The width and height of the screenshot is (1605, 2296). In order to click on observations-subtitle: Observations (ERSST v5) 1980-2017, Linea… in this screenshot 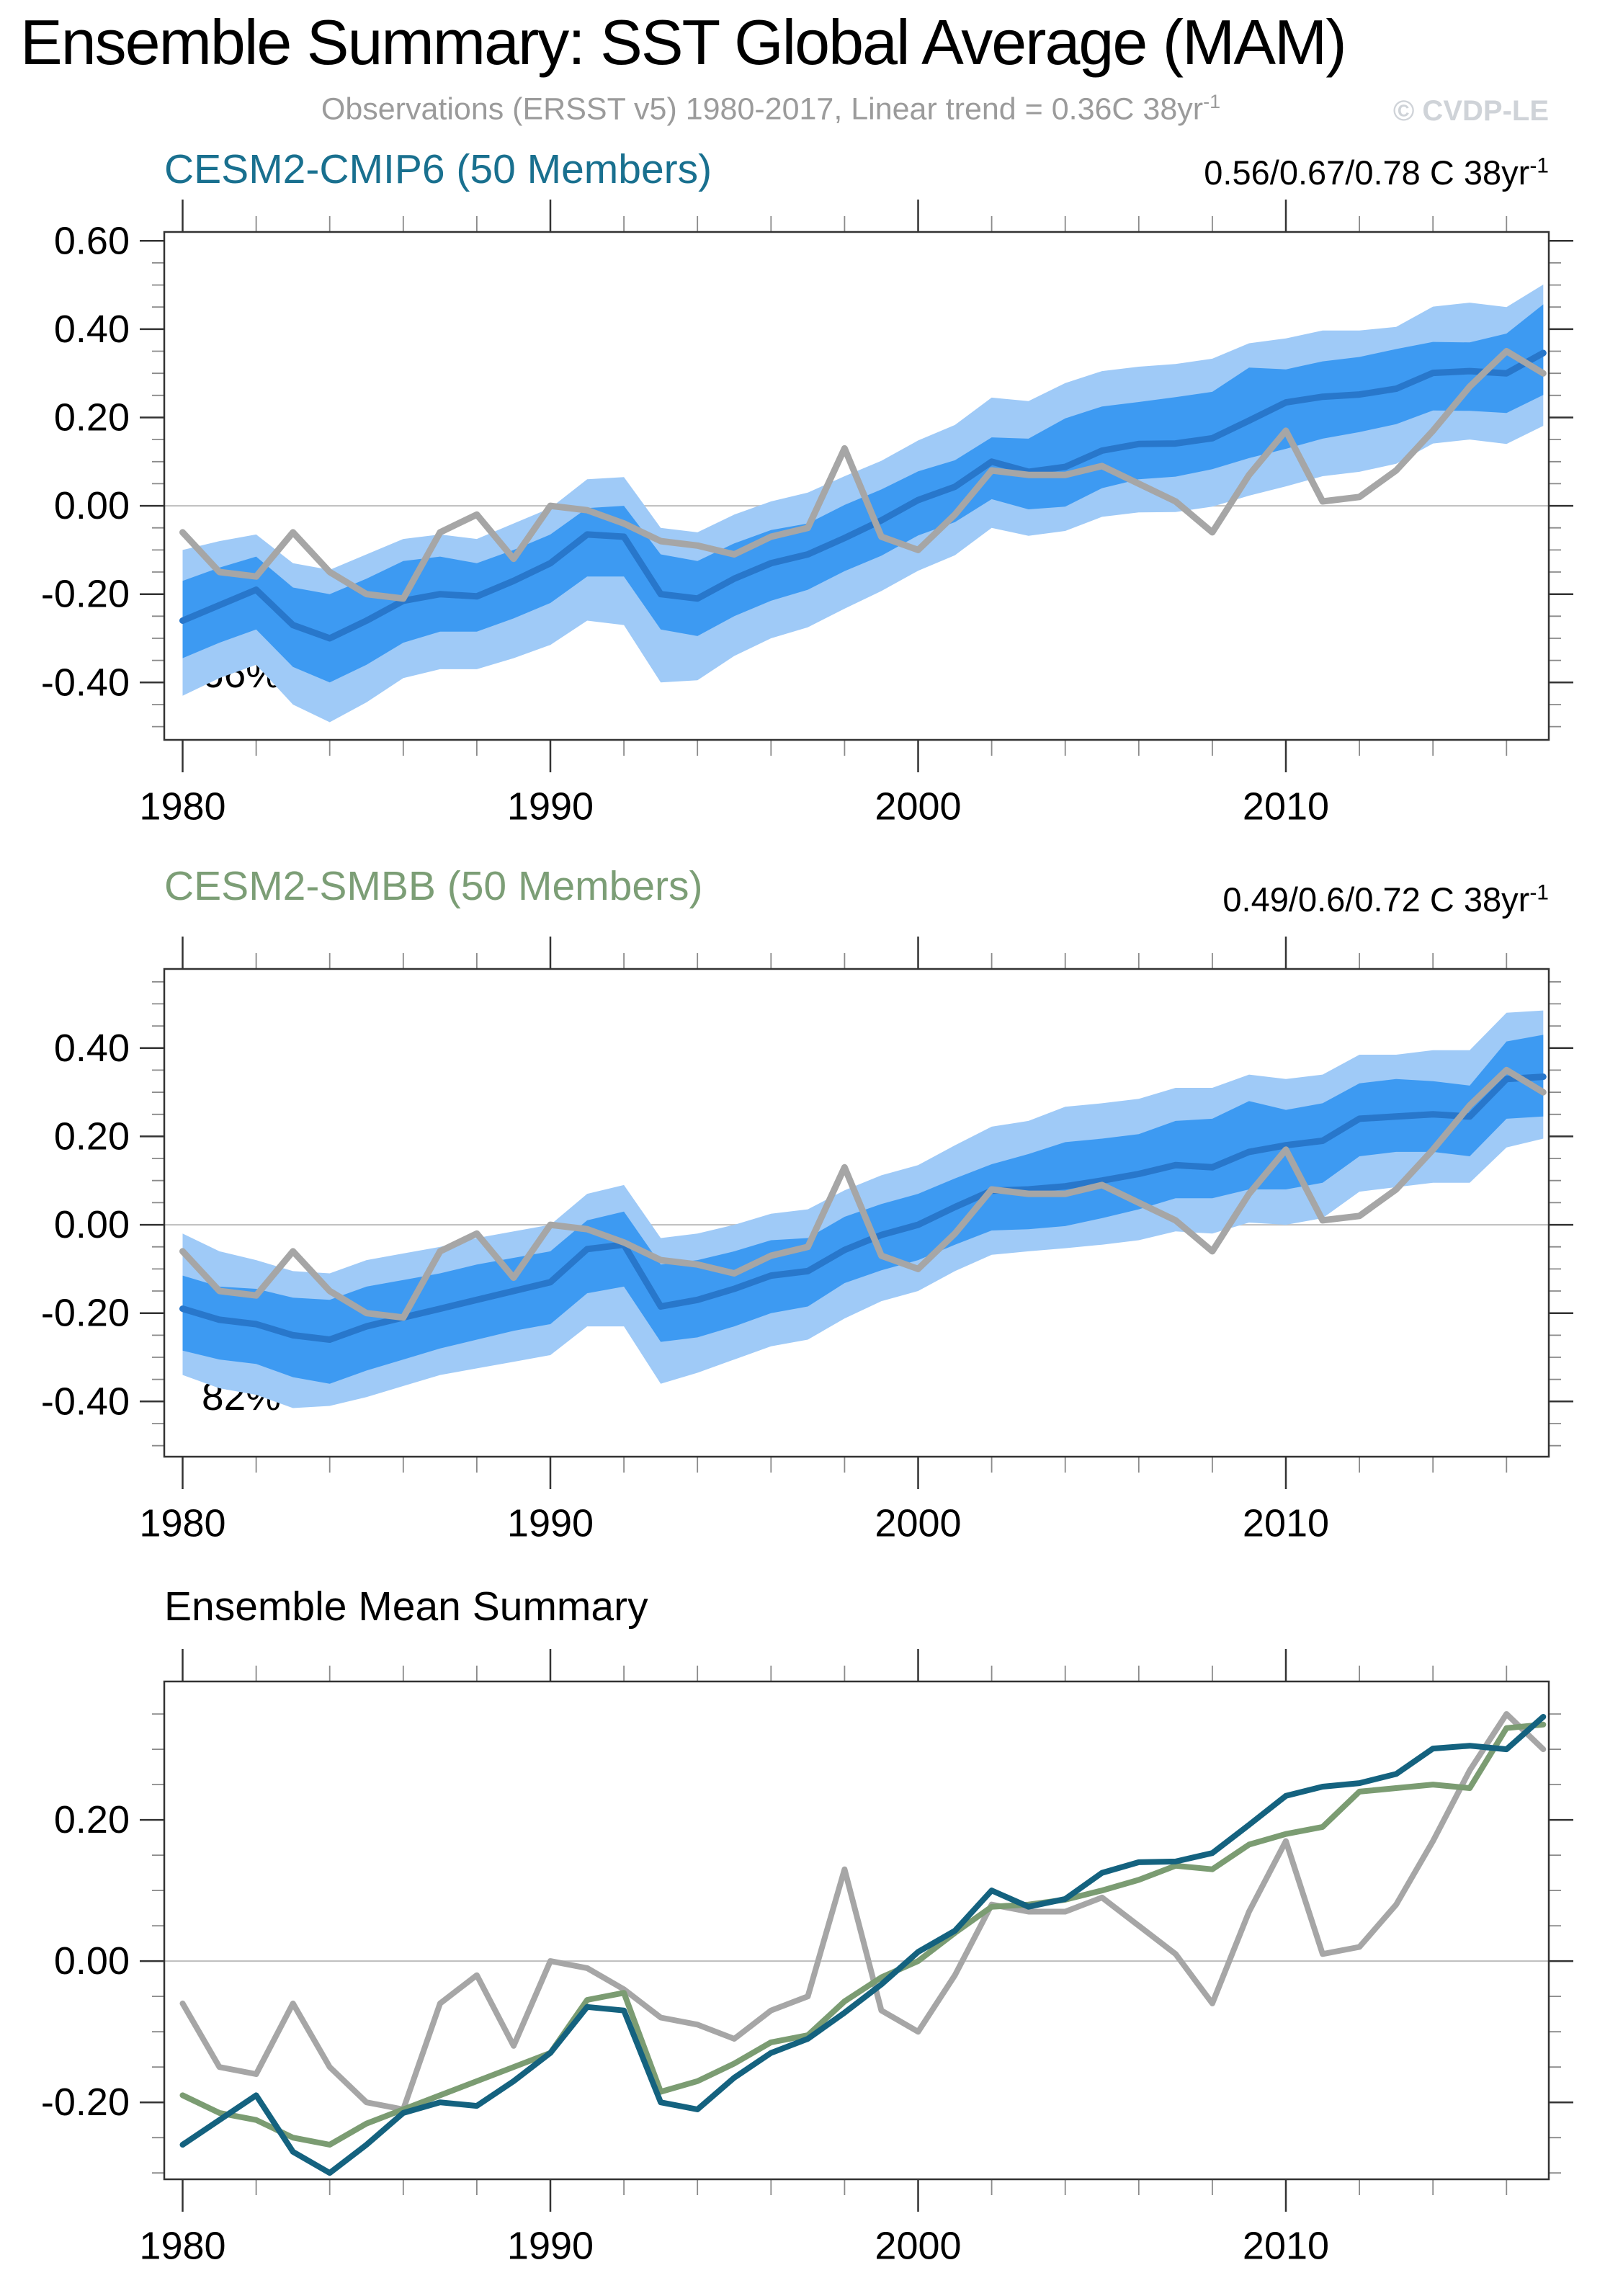, I will do `click(771, 109)`.